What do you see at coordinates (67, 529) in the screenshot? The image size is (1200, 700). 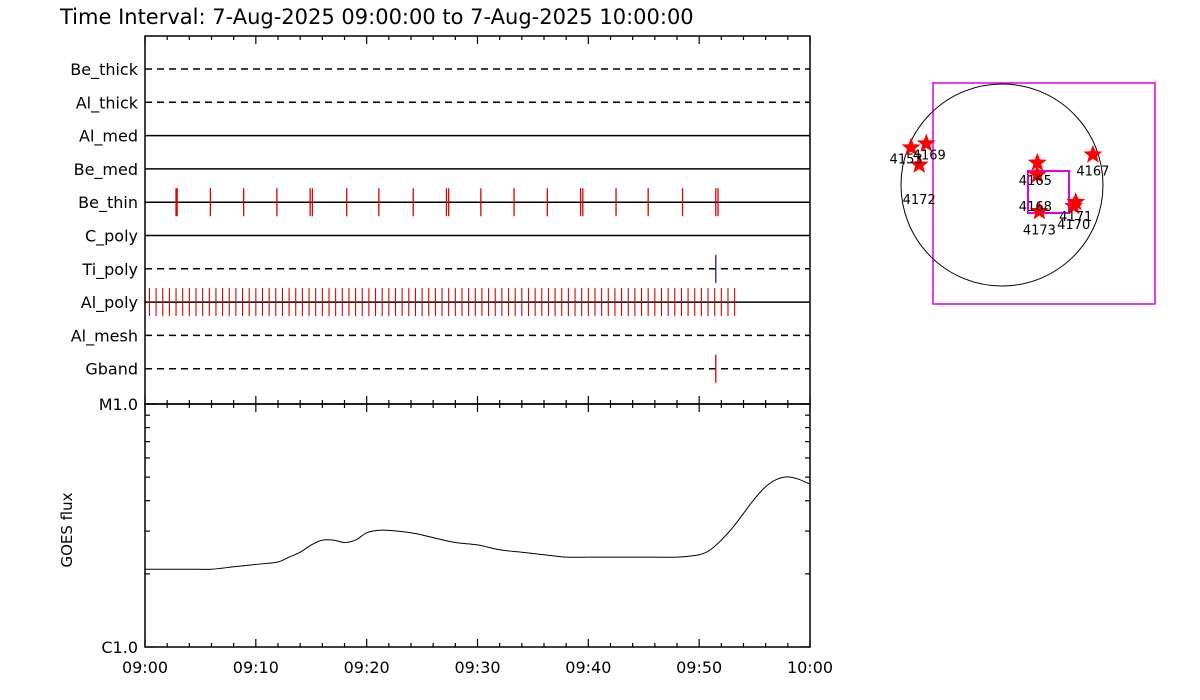 I see `goes-y-label: GOES flux` at bounding box center [67, 529].